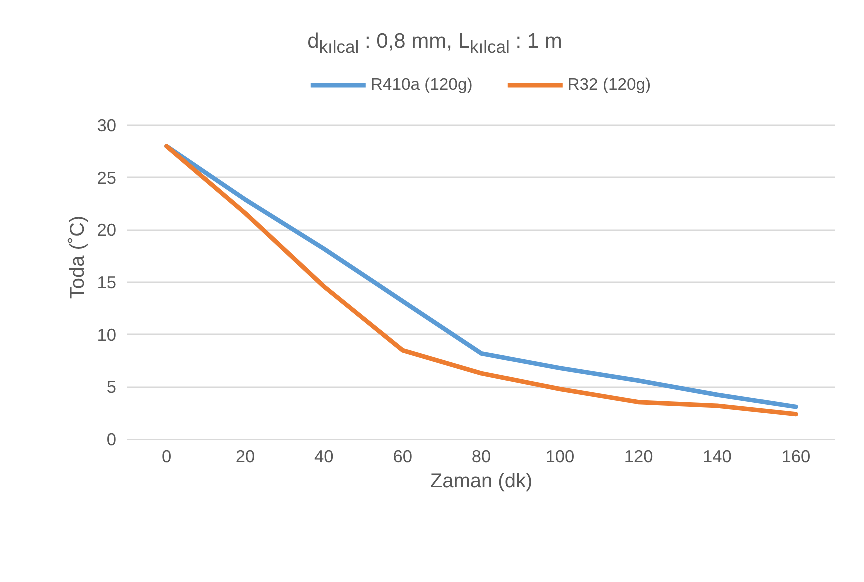 This screenshot has width=864, height=582. What do you see at coordinates (402, 456) in the screenshot?
I see `x-tick-label: 60` at bounding box center [402, 456].